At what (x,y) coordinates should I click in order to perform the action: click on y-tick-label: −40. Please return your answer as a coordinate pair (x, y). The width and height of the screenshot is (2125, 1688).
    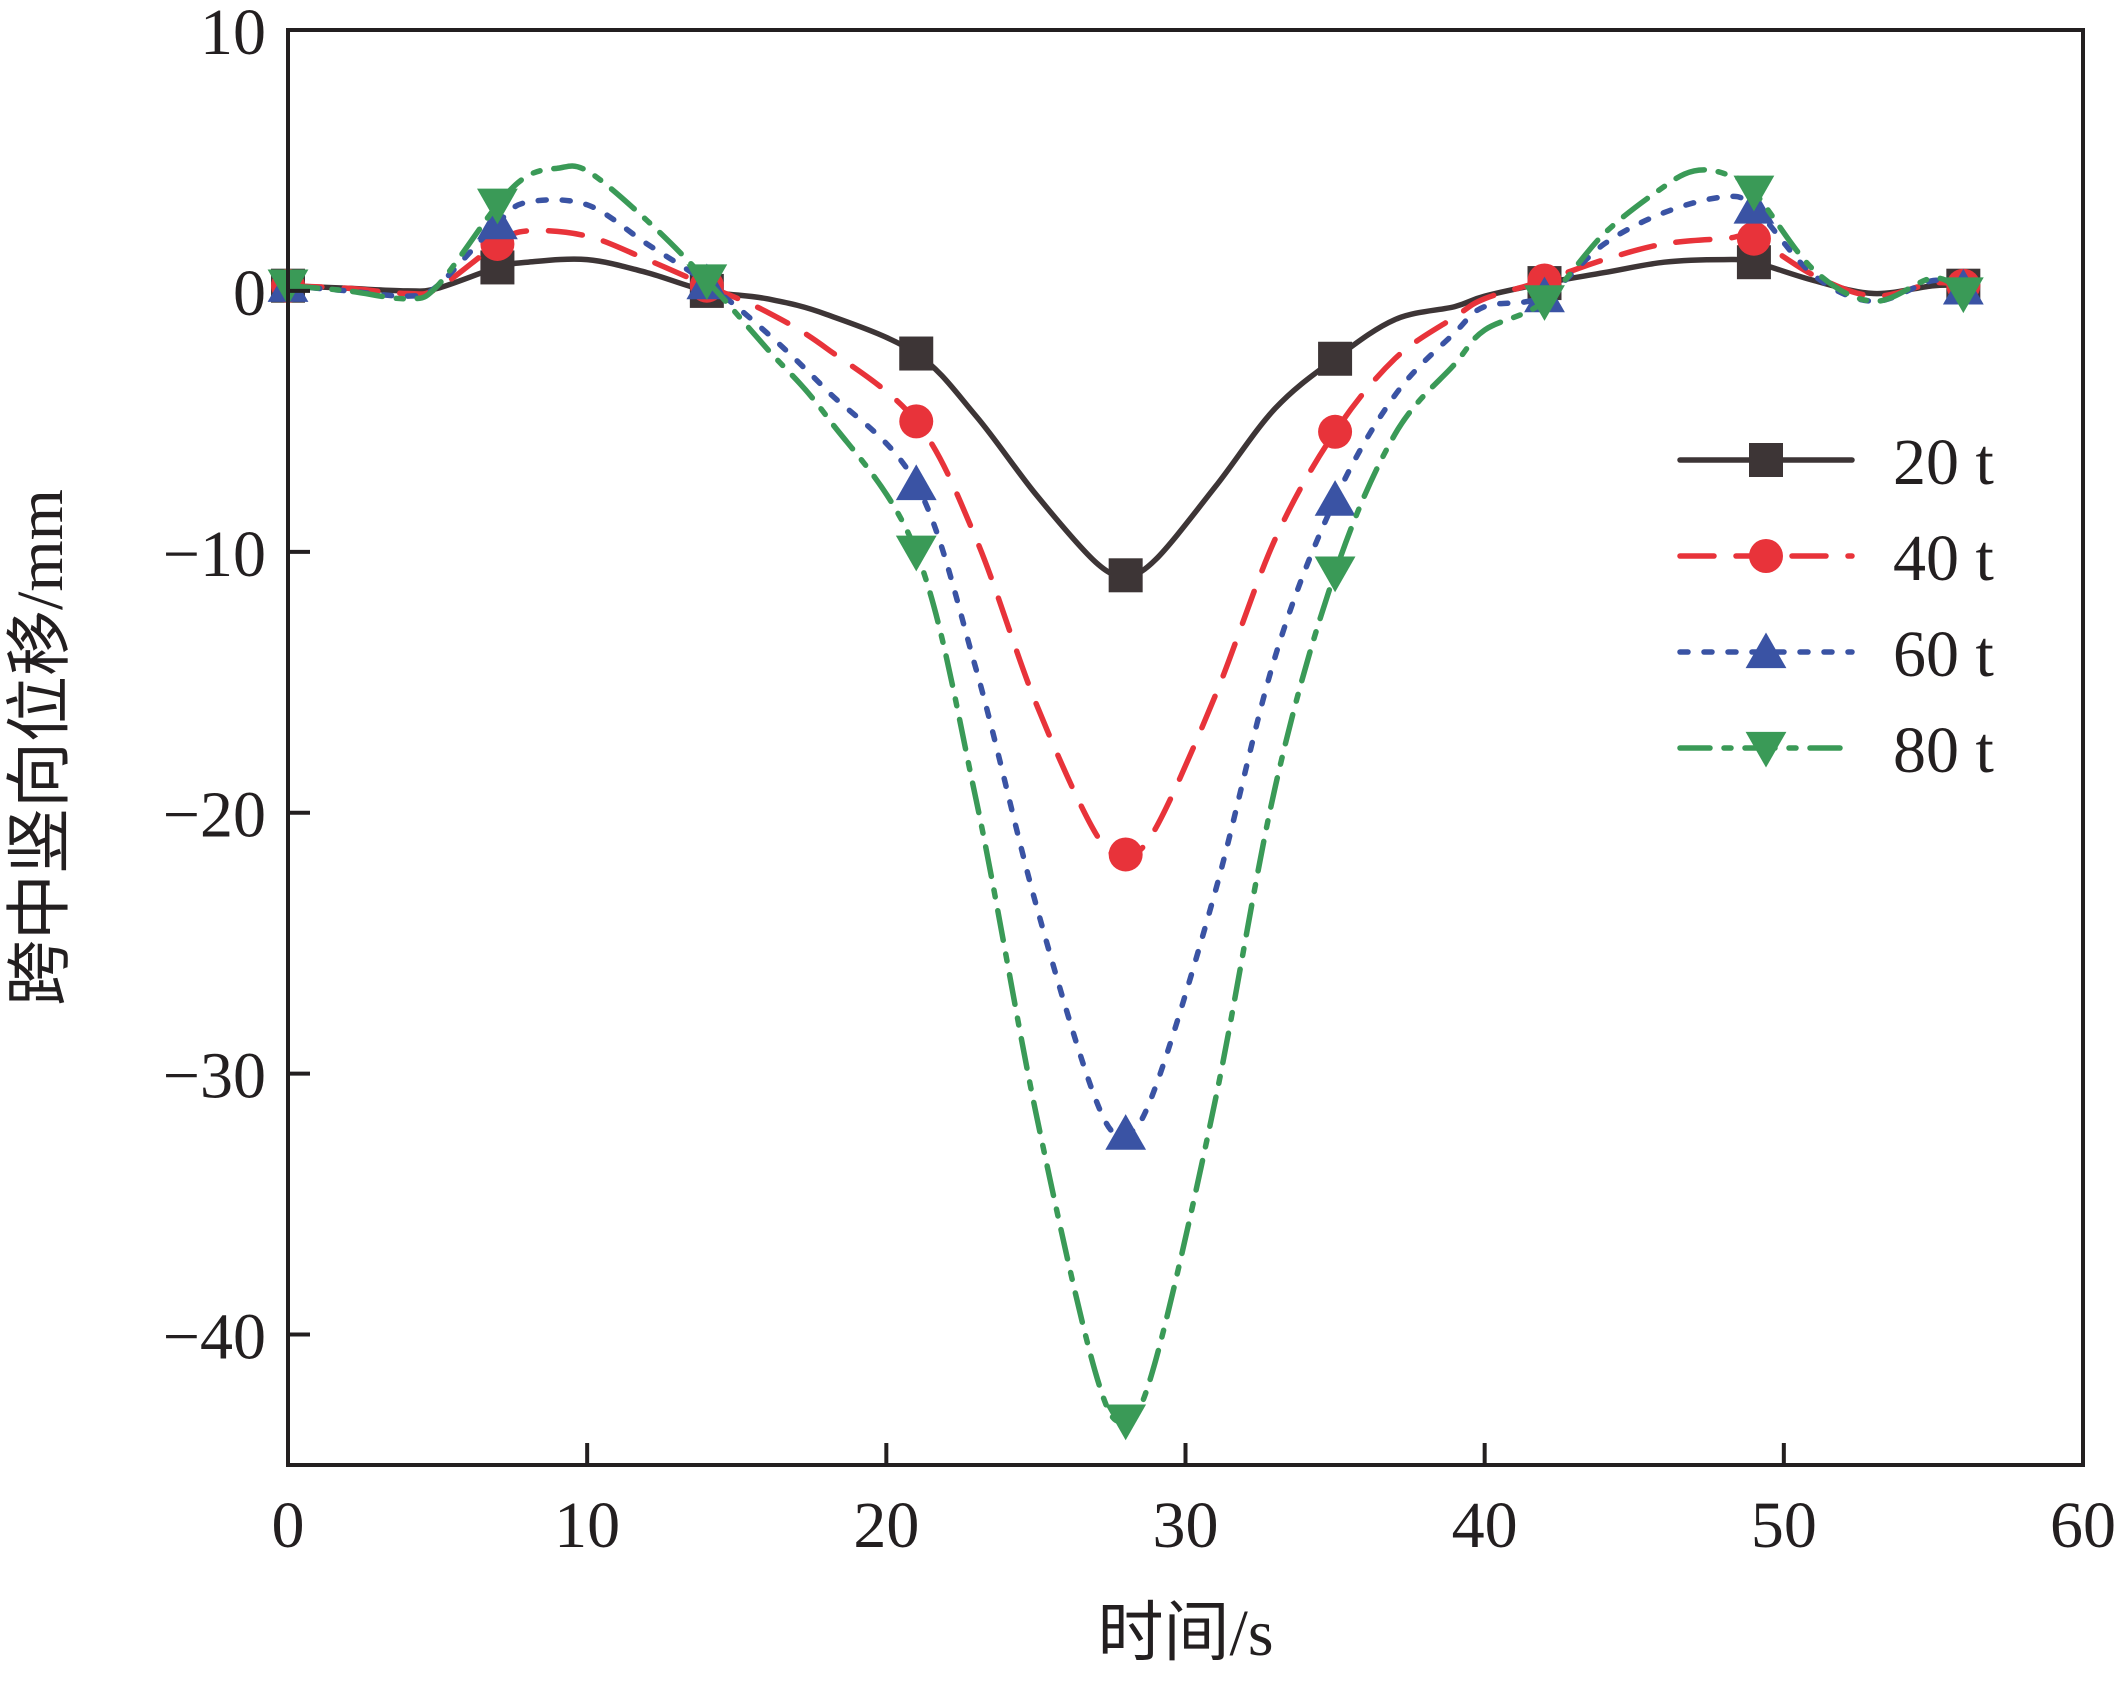
    Looking at the image, I should click on (214, 1337).